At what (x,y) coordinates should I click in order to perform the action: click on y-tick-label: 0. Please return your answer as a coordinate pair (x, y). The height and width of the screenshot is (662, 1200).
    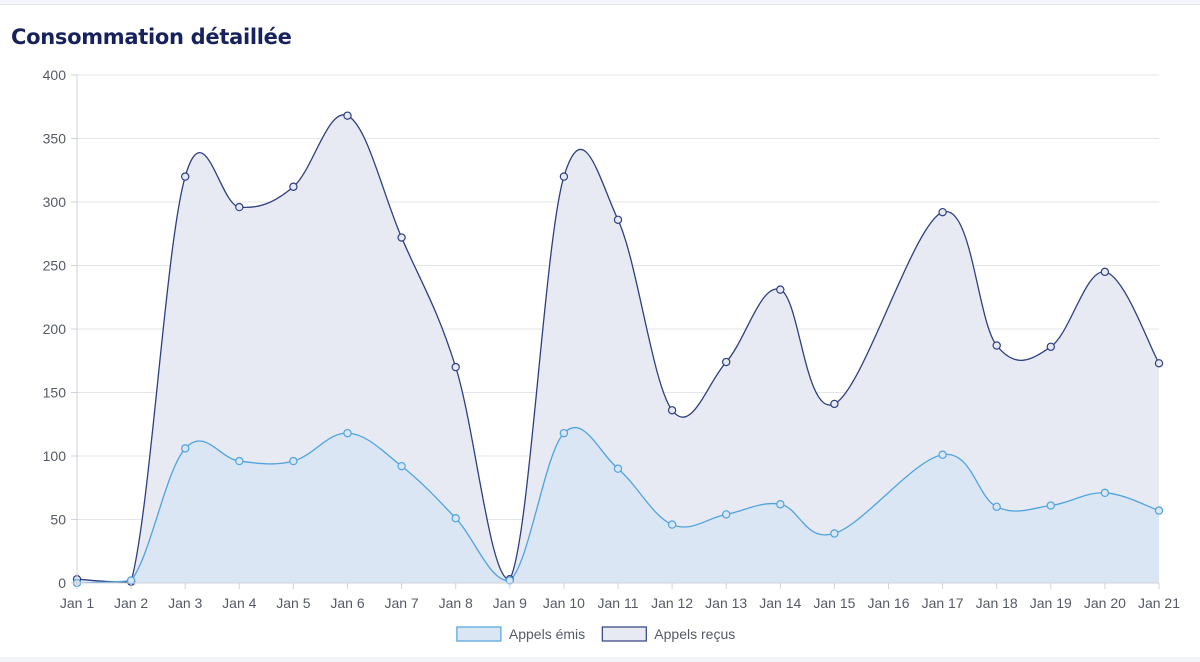
    Looking at the image, I should click on (62, 583).